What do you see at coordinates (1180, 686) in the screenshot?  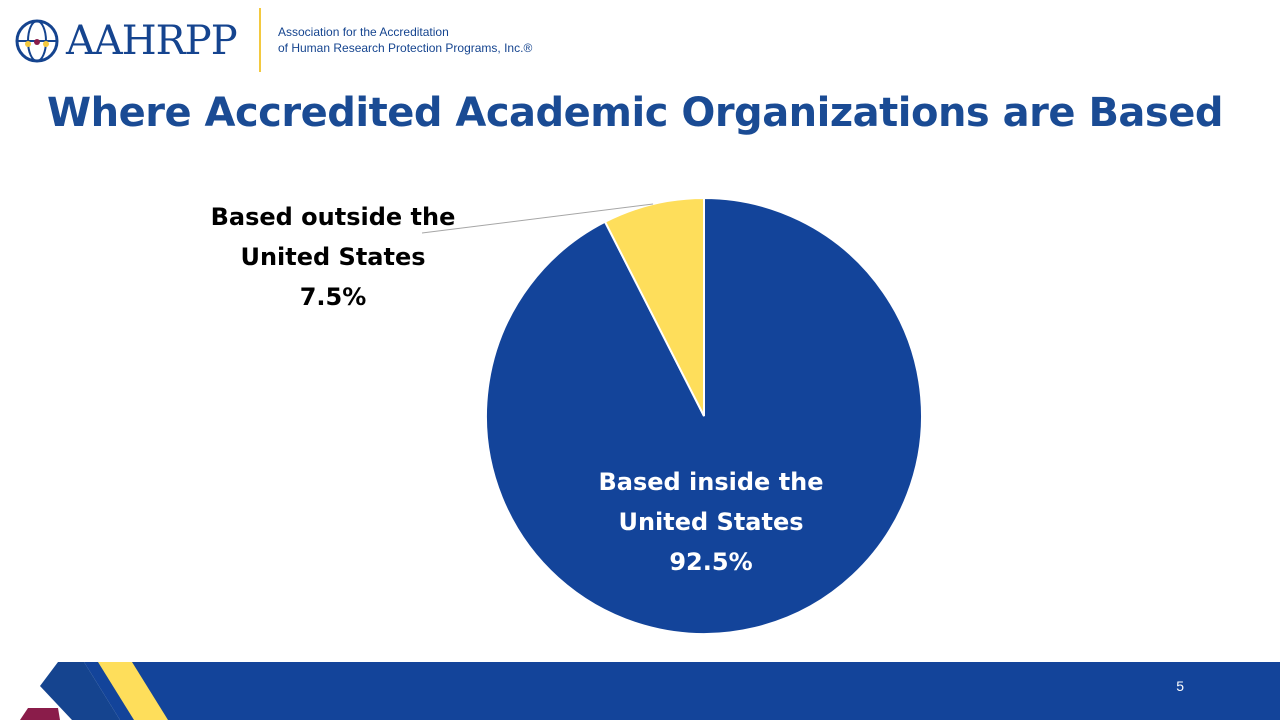 I see `page-number: 5` at bounding box center [1180, 686].